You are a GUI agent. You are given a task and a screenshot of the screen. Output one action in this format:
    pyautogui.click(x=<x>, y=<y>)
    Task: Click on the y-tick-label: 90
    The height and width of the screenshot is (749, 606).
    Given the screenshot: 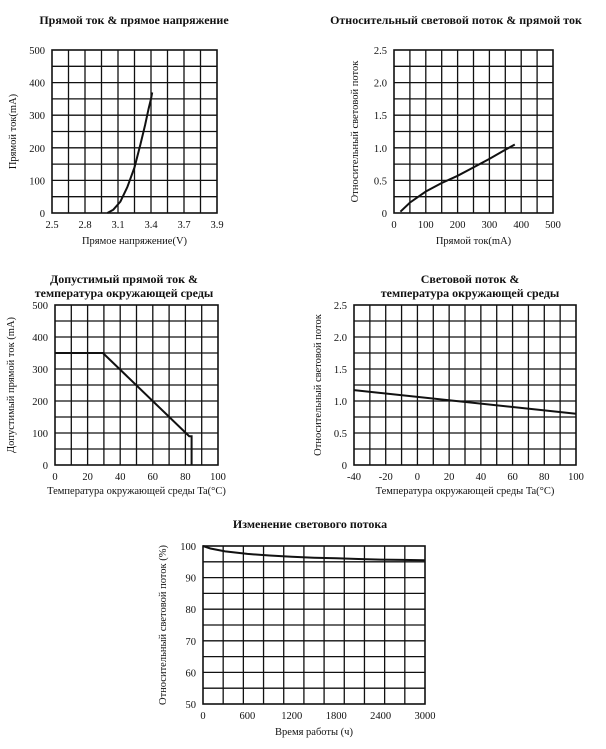 What is the action you would take?
    pyautogui.click(x=191, y=579)
    